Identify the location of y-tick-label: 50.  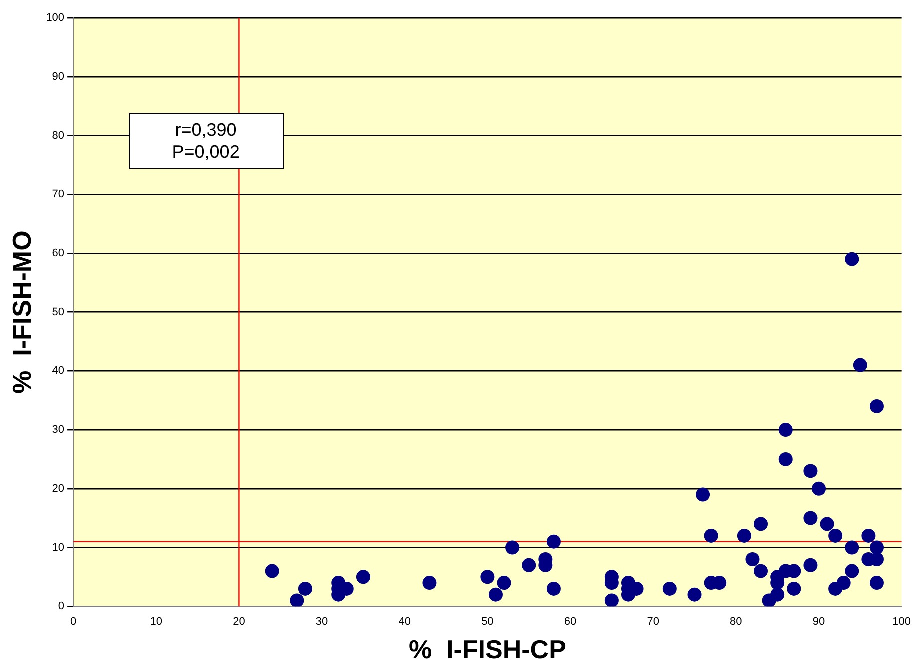
(58, 312).